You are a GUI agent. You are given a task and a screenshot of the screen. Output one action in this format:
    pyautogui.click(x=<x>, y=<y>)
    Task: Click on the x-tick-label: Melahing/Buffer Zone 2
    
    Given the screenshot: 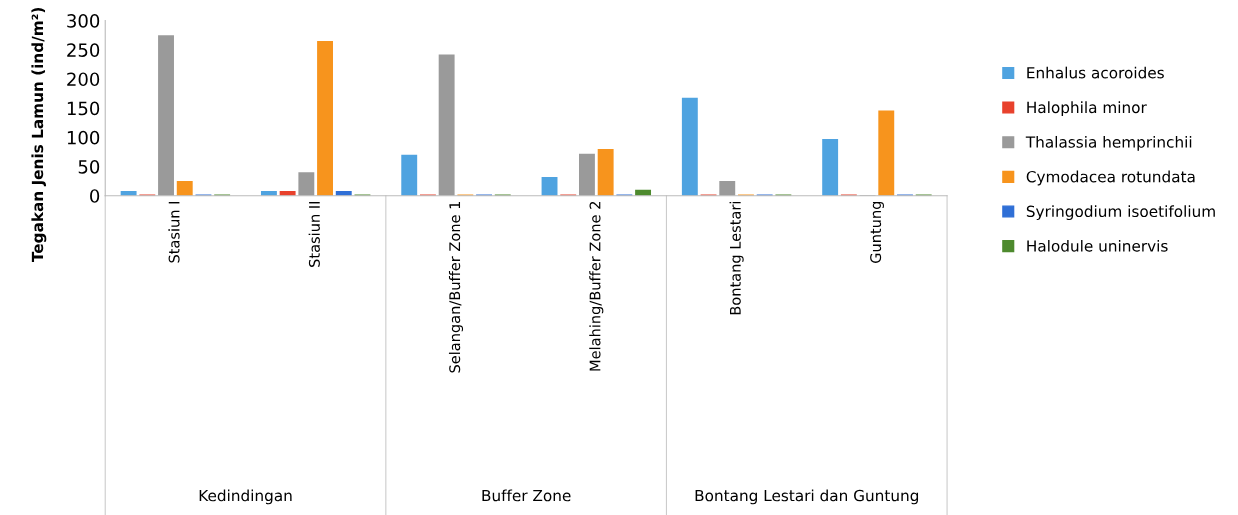 What is the action you would take?
    pyautogui.click(x=596, y=286)
    